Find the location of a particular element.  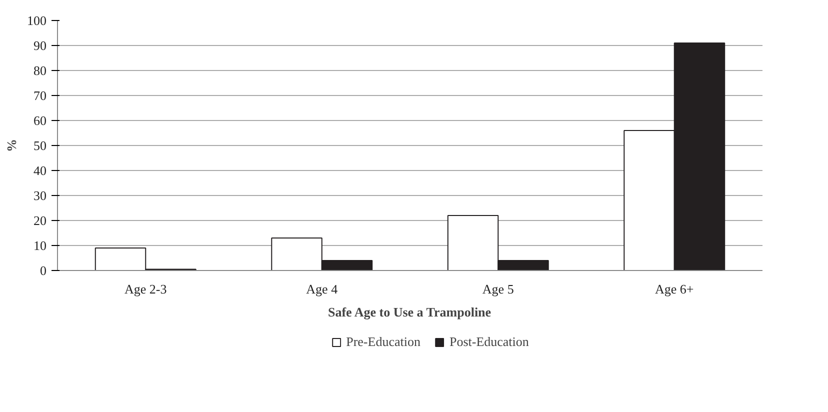

legend-label: Pre-Education is located at coordinates (383, 342).